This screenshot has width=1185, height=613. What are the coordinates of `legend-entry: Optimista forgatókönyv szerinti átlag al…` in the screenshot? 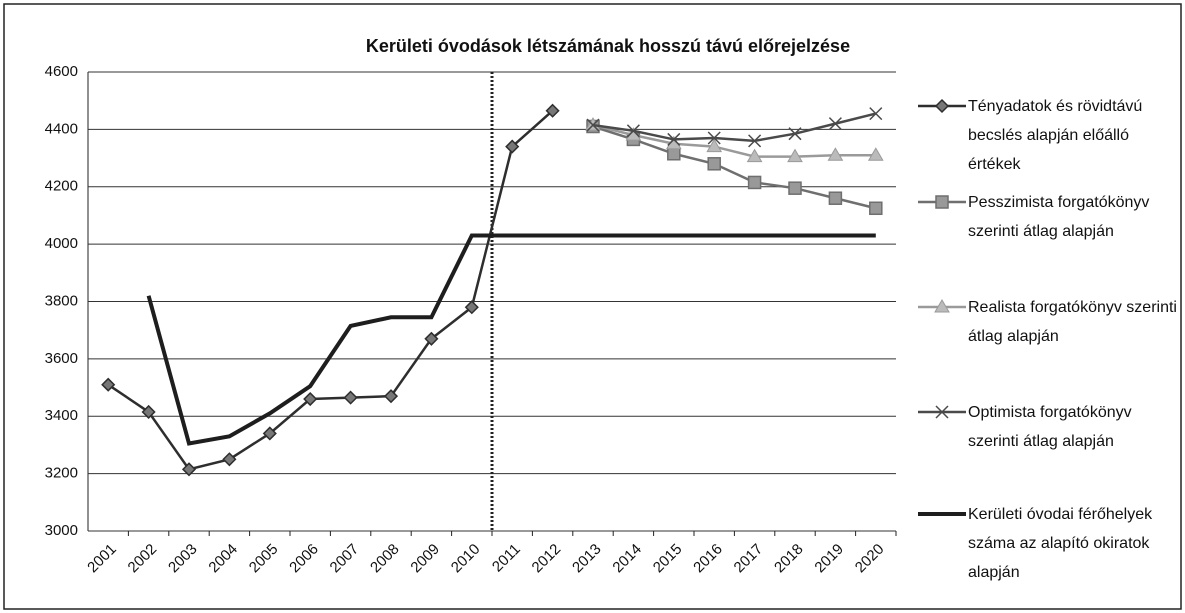 It's located at (1050, 427).